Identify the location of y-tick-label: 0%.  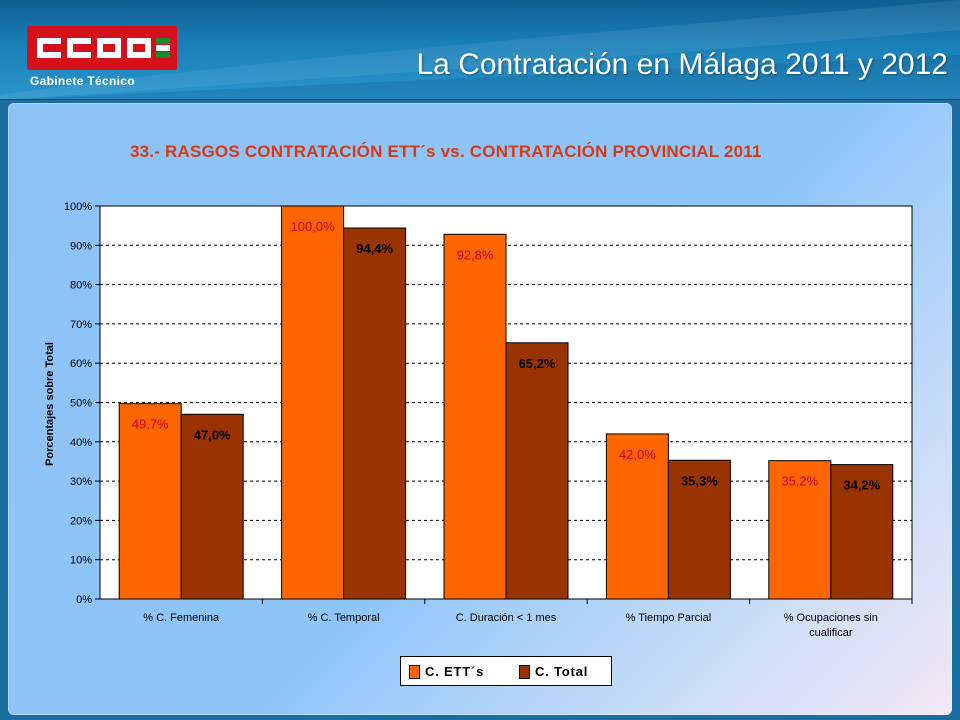
(84, 600).